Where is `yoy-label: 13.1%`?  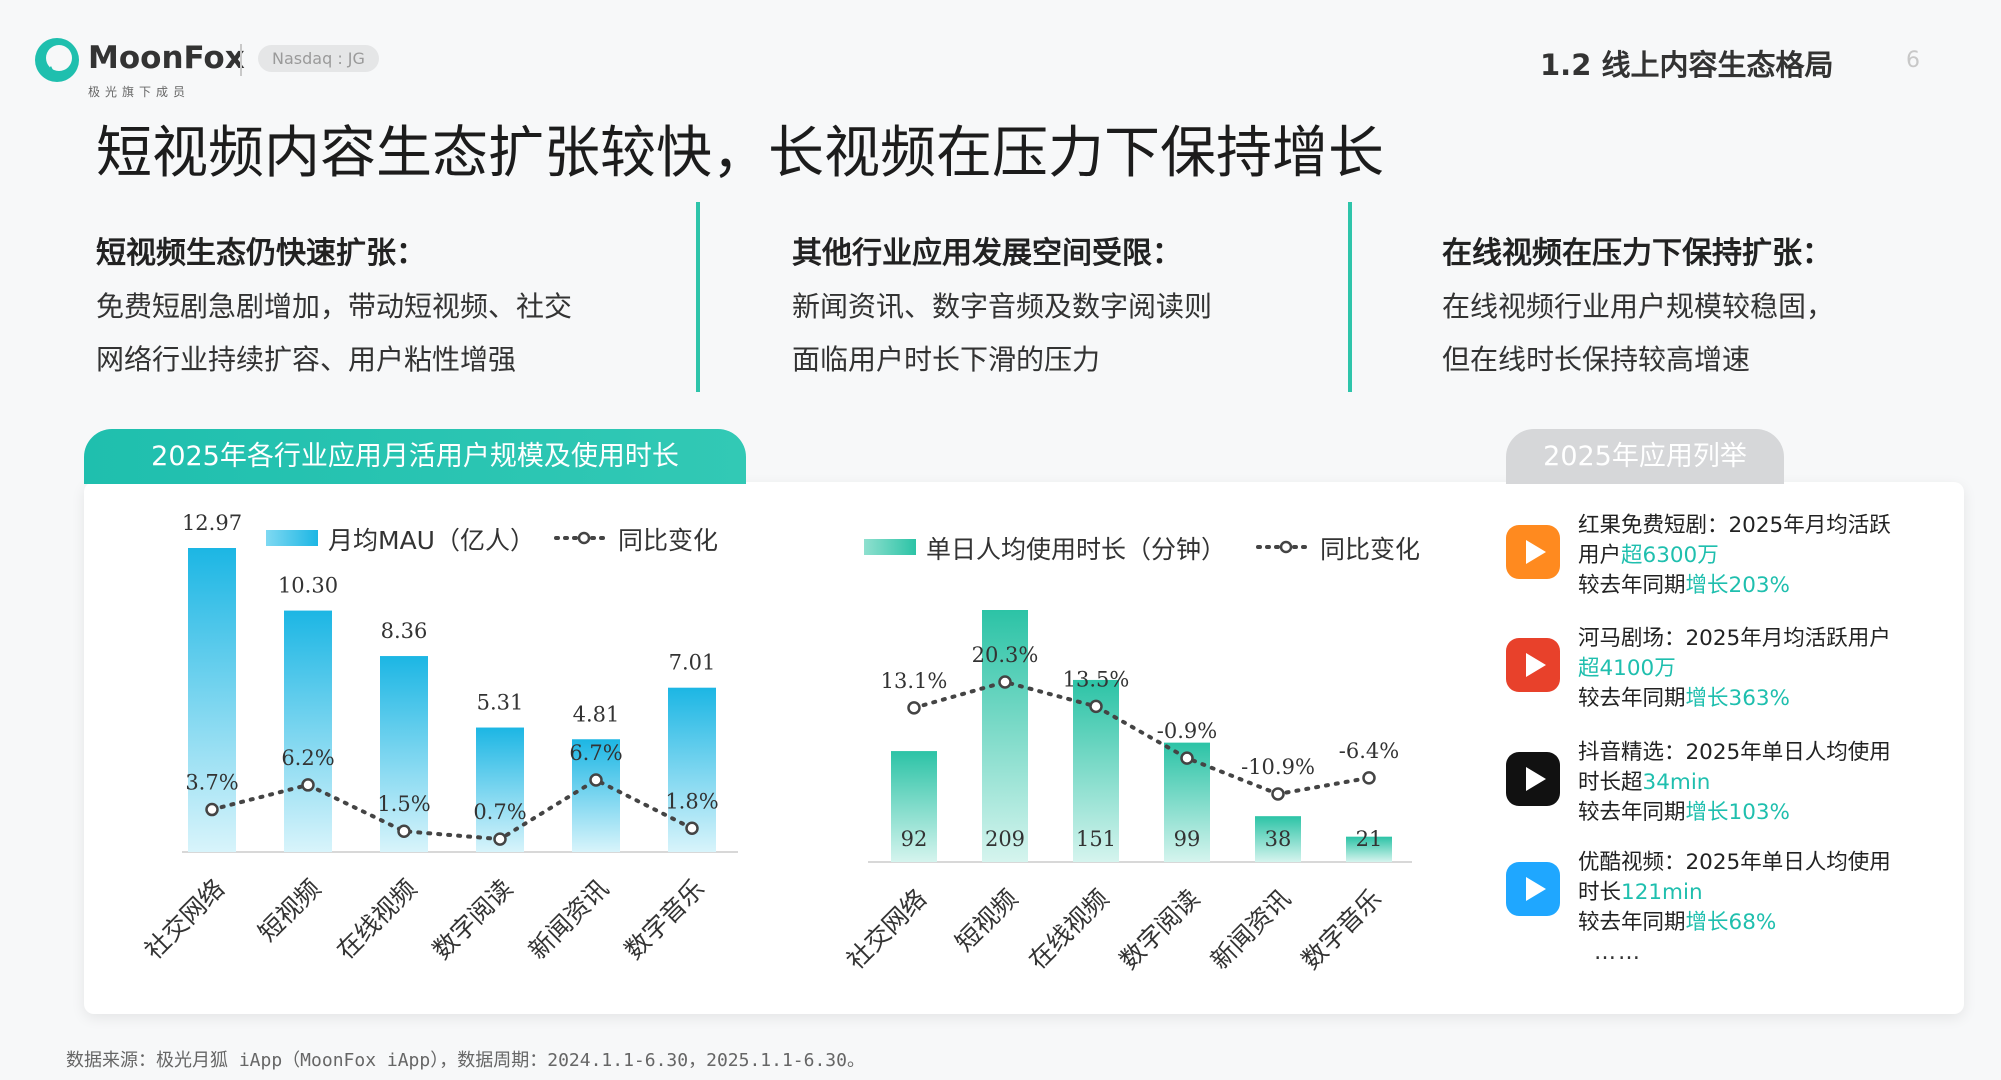 yoy-label: 13.1% is located at coordinates (914, 681).